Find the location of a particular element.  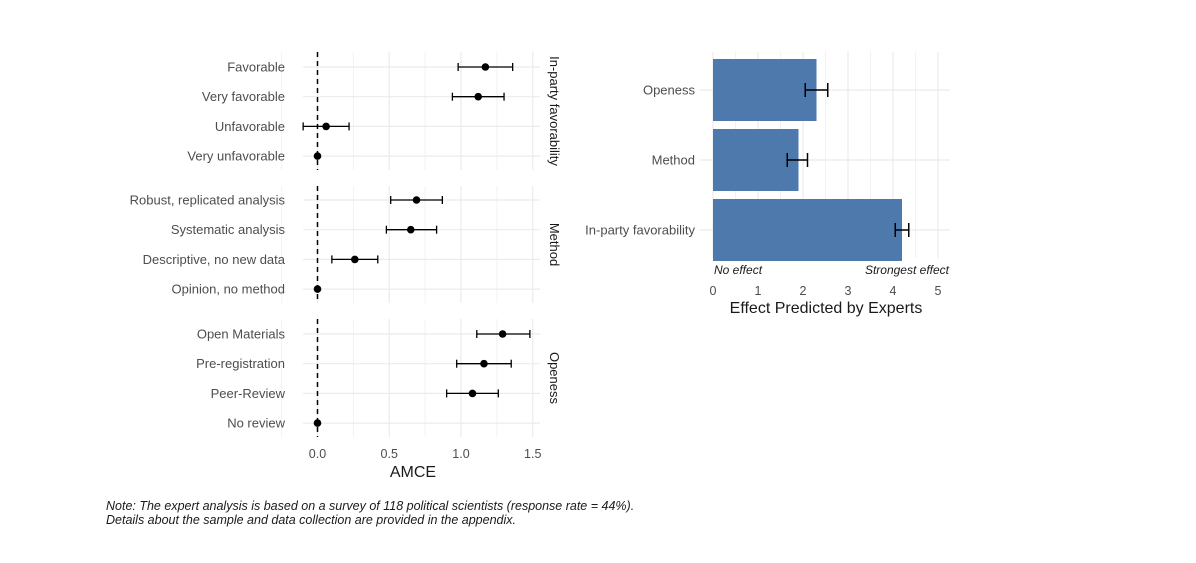

category-tick-label: Opinion, no method is located at coordinates (228, 289).